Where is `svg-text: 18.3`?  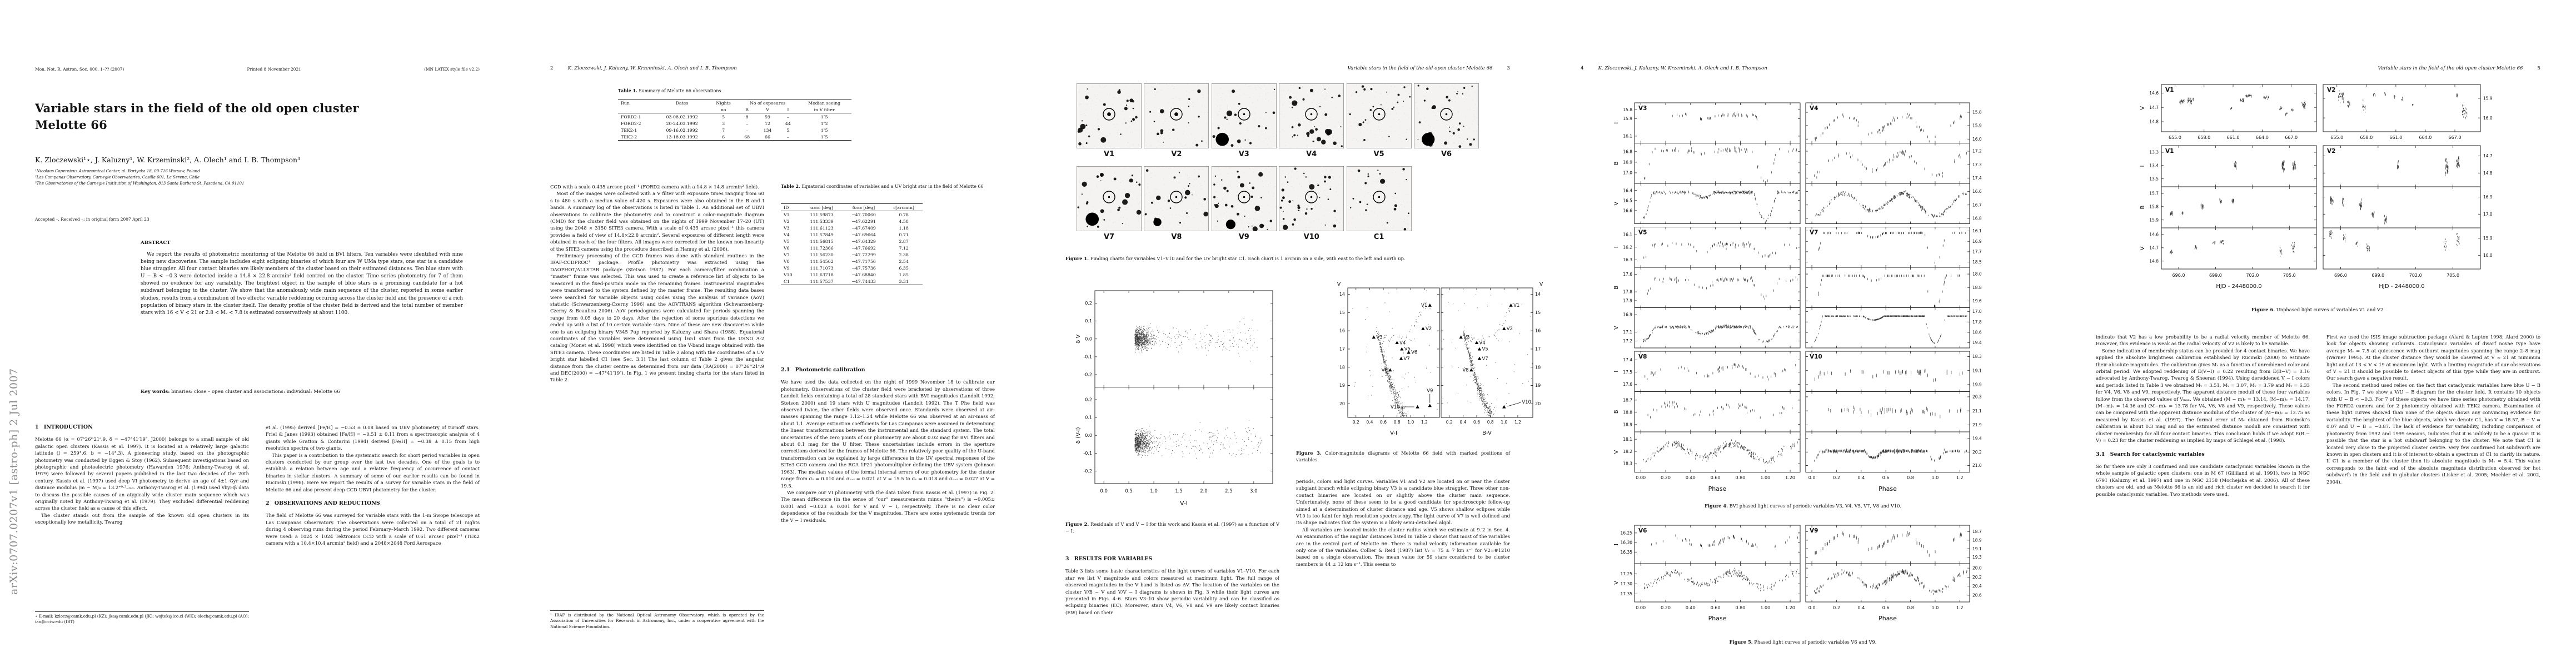
svg-text: 18.3 is located at coordinates (1977, 356).